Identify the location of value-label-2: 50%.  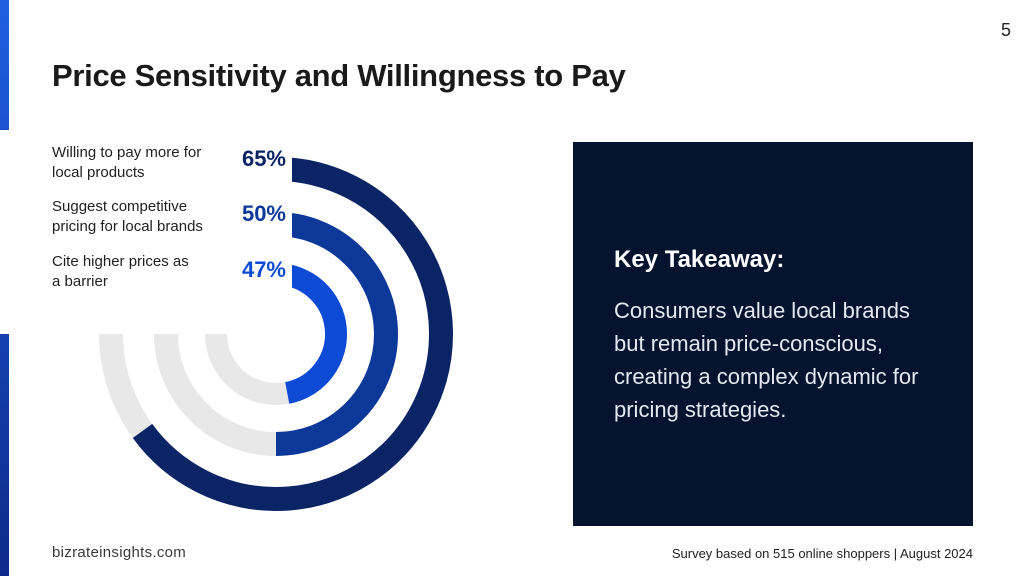
(264, 213).